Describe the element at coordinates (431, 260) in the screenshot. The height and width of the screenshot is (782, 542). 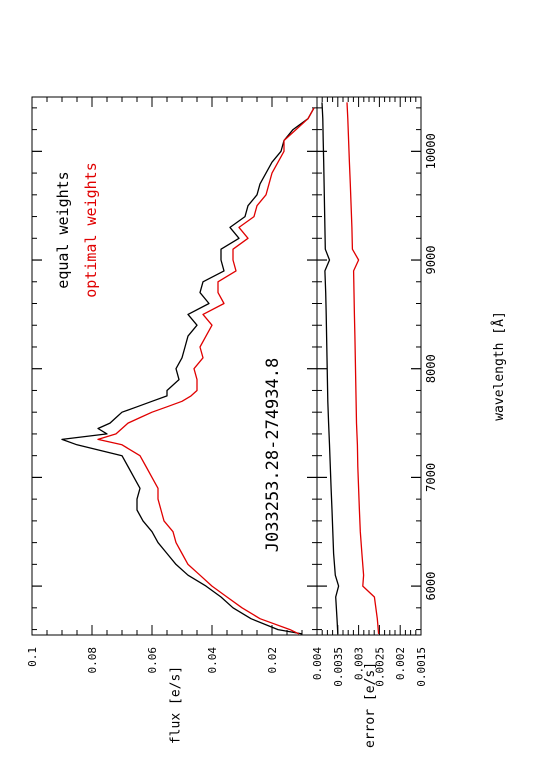
I see `wavelength-tick-label: 9000` at that location.